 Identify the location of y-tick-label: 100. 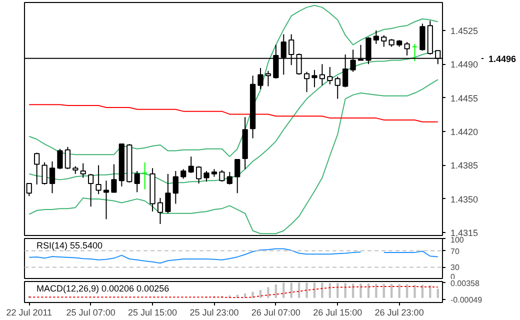
(457, 240).